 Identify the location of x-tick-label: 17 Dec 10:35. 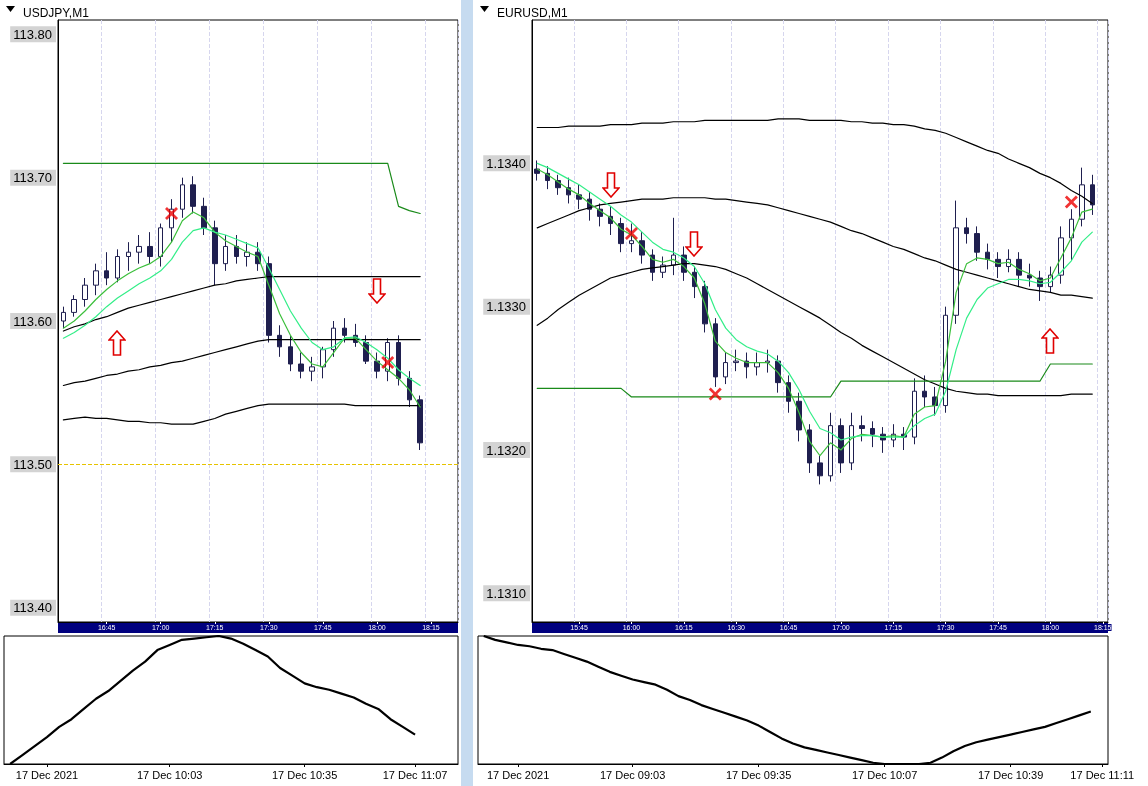
(304, 774).